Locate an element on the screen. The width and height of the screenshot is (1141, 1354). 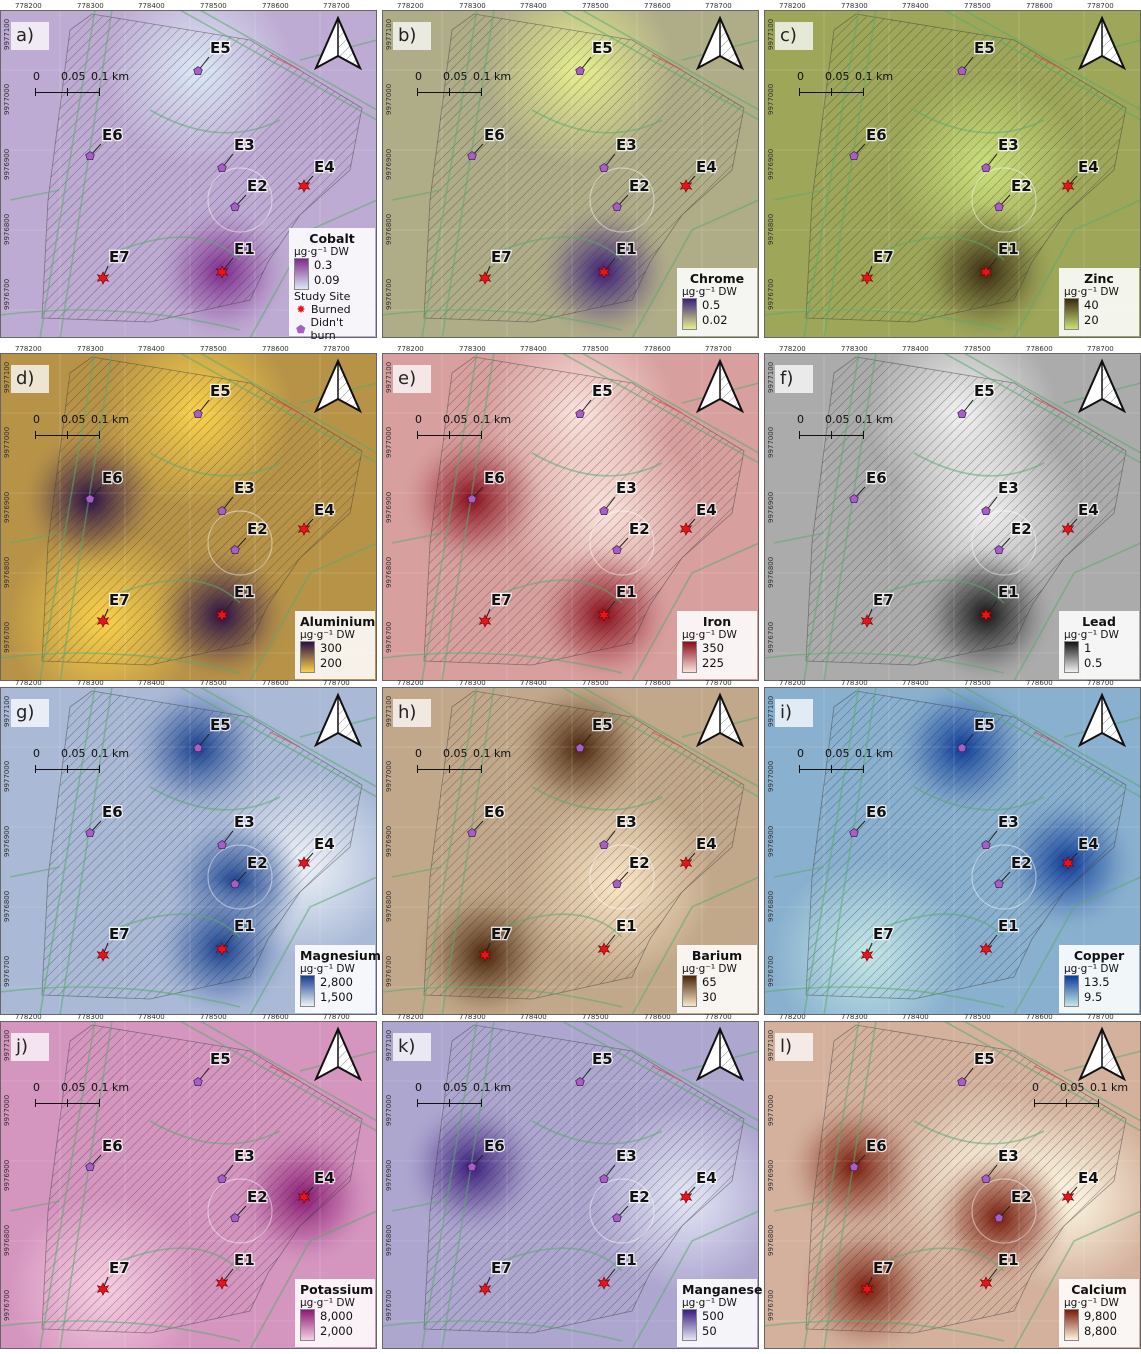
legend-unit: µg·g⁻¹ DW is located at coordinates (709, 1303).